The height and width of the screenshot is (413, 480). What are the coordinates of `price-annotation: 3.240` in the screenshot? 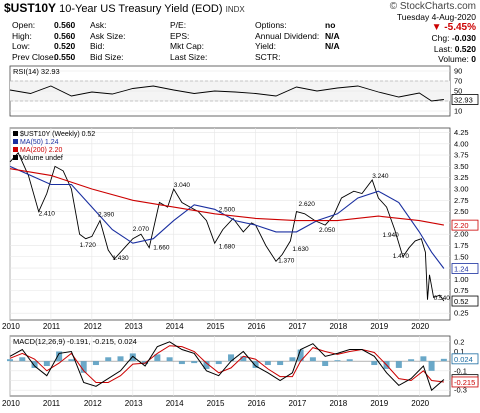 It's located at (380, 176).